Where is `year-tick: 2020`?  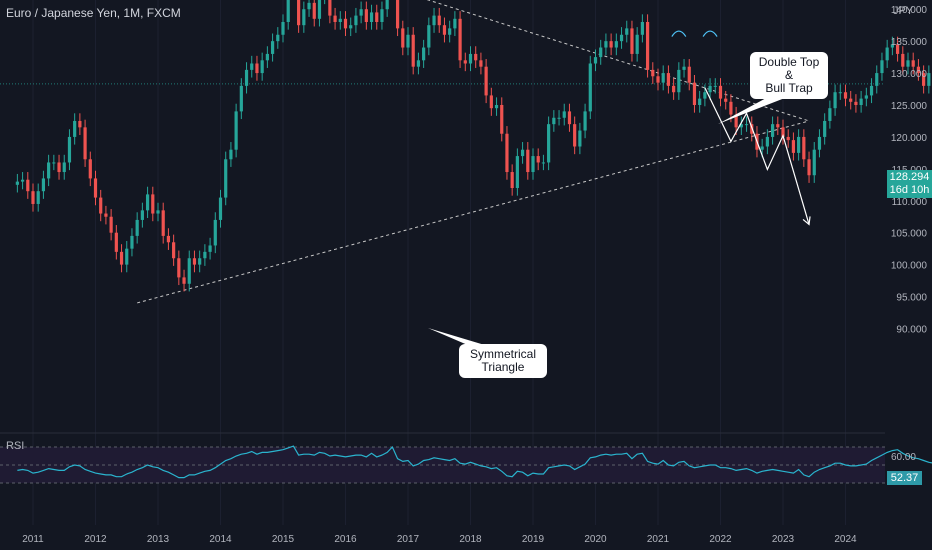 year-tick: 2020 is located at coordinates (595, 539).